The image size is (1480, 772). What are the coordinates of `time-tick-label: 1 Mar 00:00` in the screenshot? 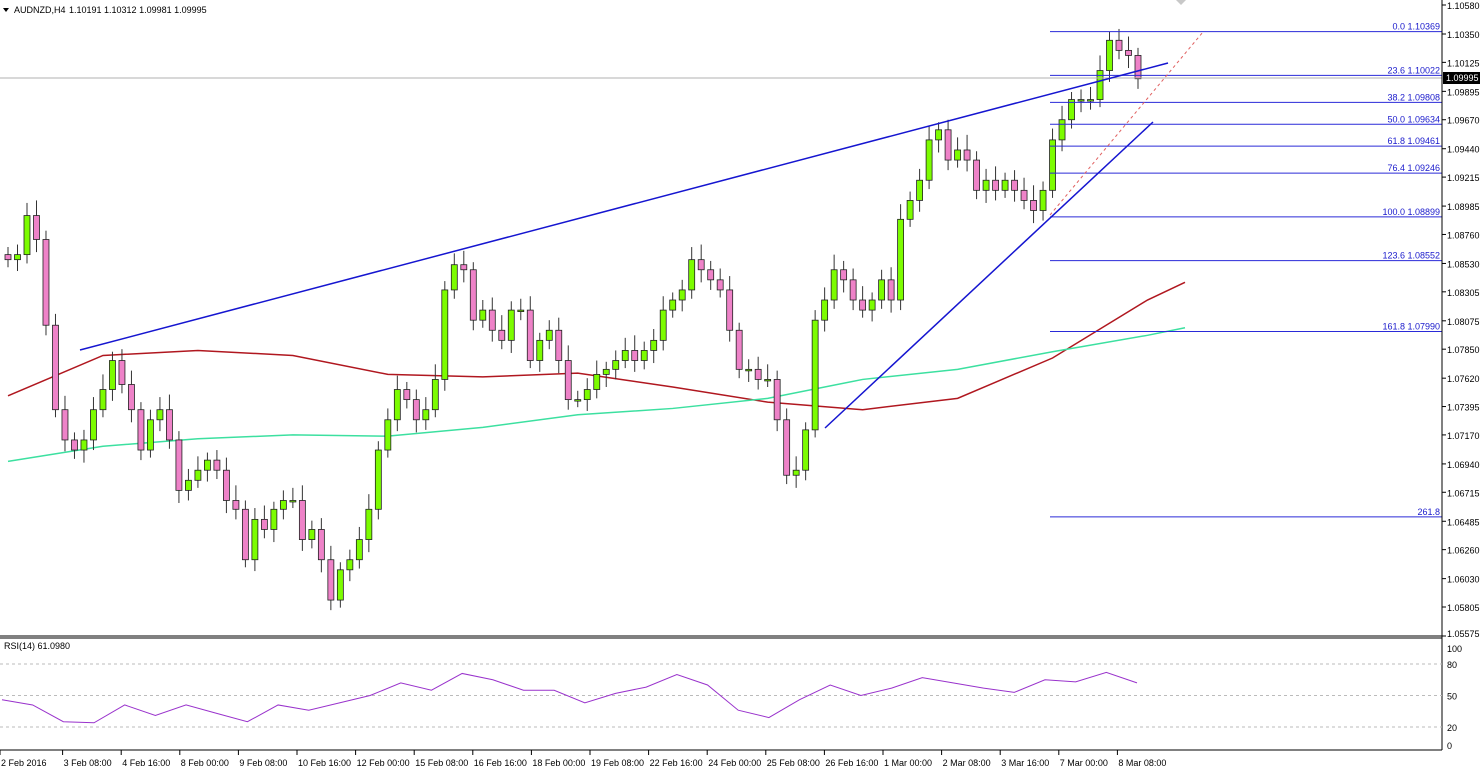 It's located at (908, 763).